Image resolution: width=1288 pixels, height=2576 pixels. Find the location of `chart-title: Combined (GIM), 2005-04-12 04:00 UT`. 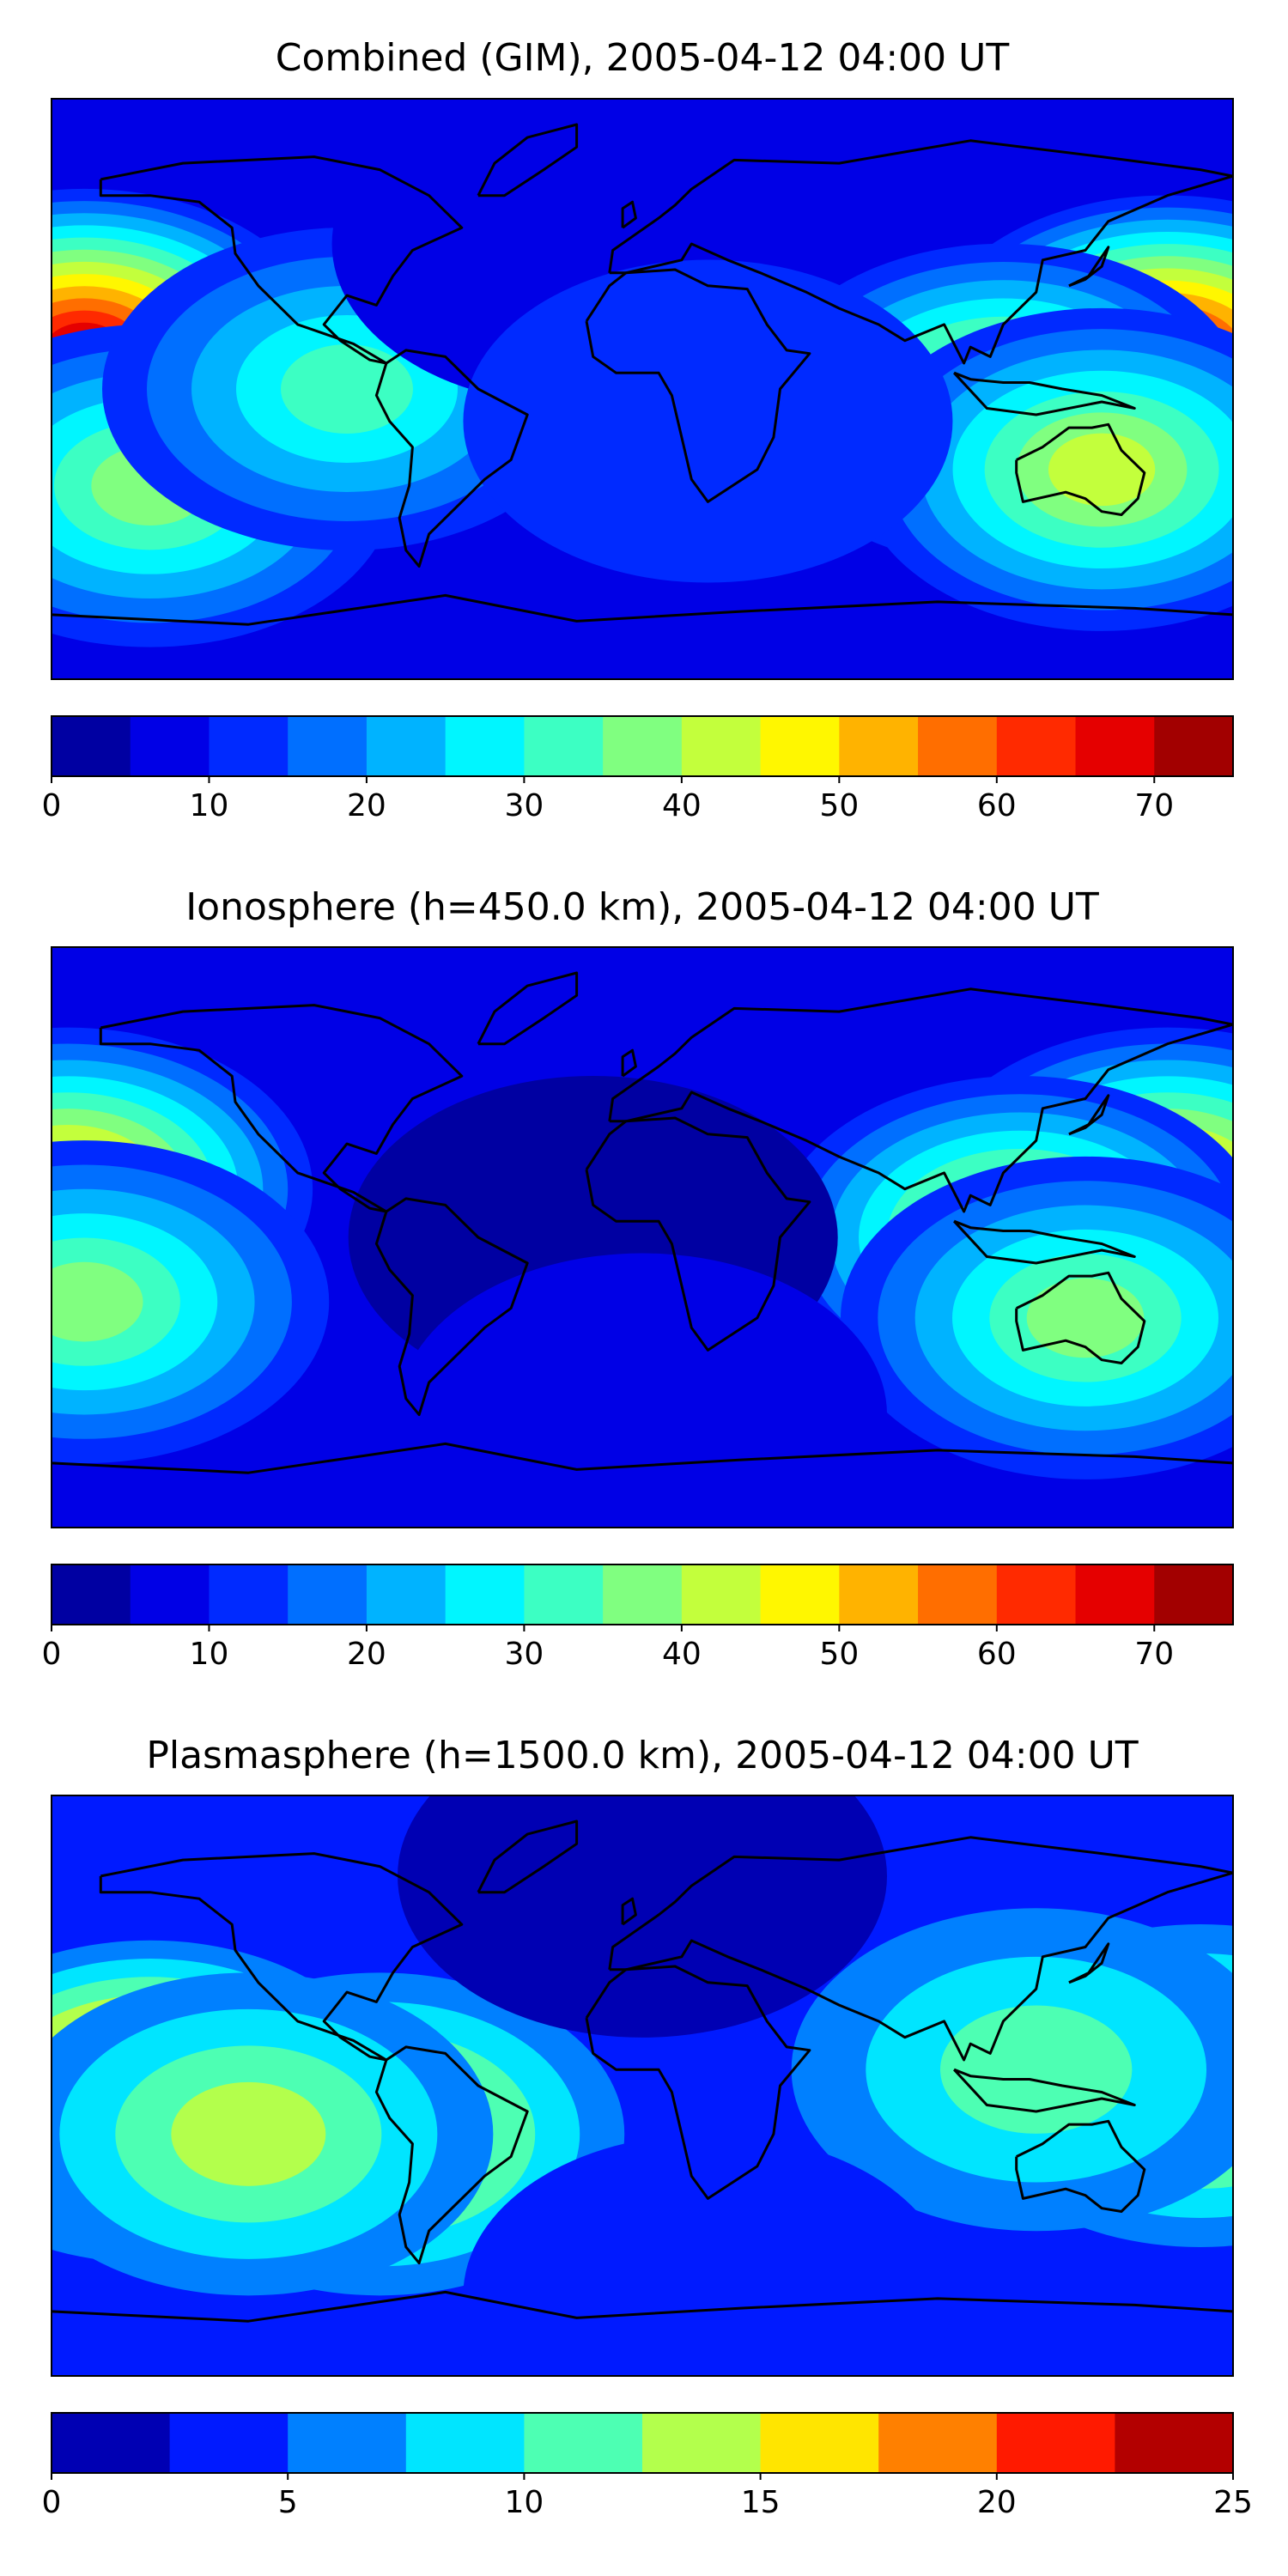

chart-title: Combined (GIM), 2005-04-12 04:00 UT is located at coordinates (643, 58).